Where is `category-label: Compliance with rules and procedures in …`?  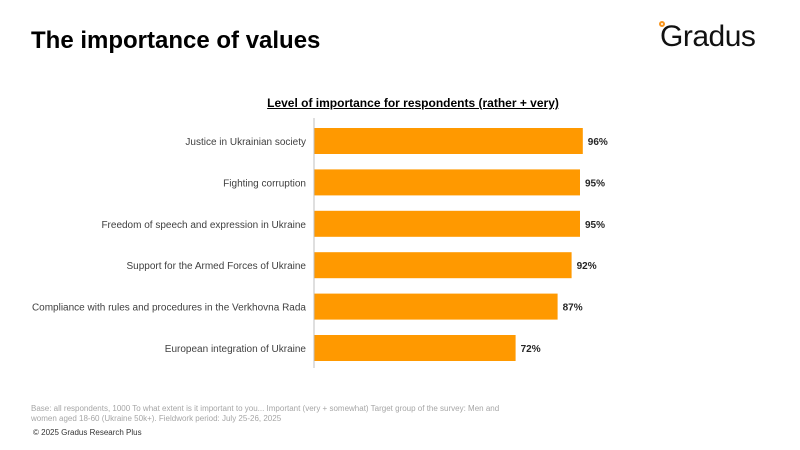 category-label: Compliance with rules and procedures in … is located at coordinates (169, 308).